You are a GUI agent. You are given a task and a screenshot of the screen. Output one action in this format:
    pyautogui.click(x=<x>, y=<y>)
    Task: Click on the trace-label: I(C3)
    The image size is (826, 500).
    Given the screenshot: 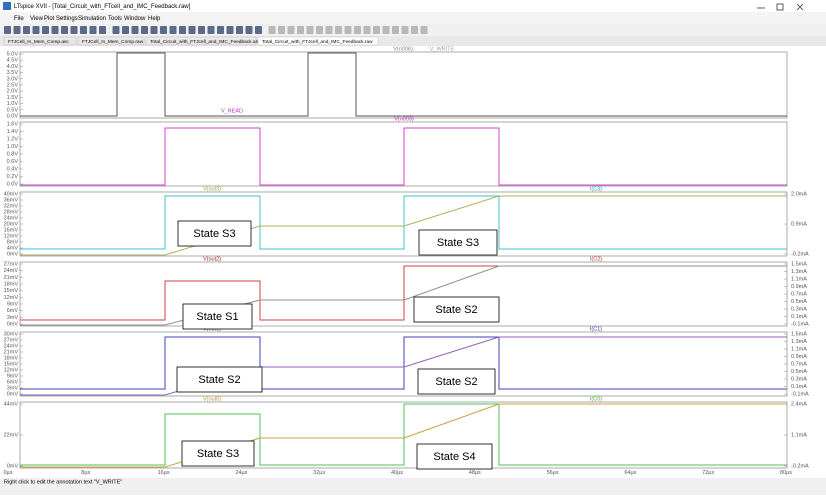 What is the action you would take?
    pyautogui.click(x=596, y=189)
    